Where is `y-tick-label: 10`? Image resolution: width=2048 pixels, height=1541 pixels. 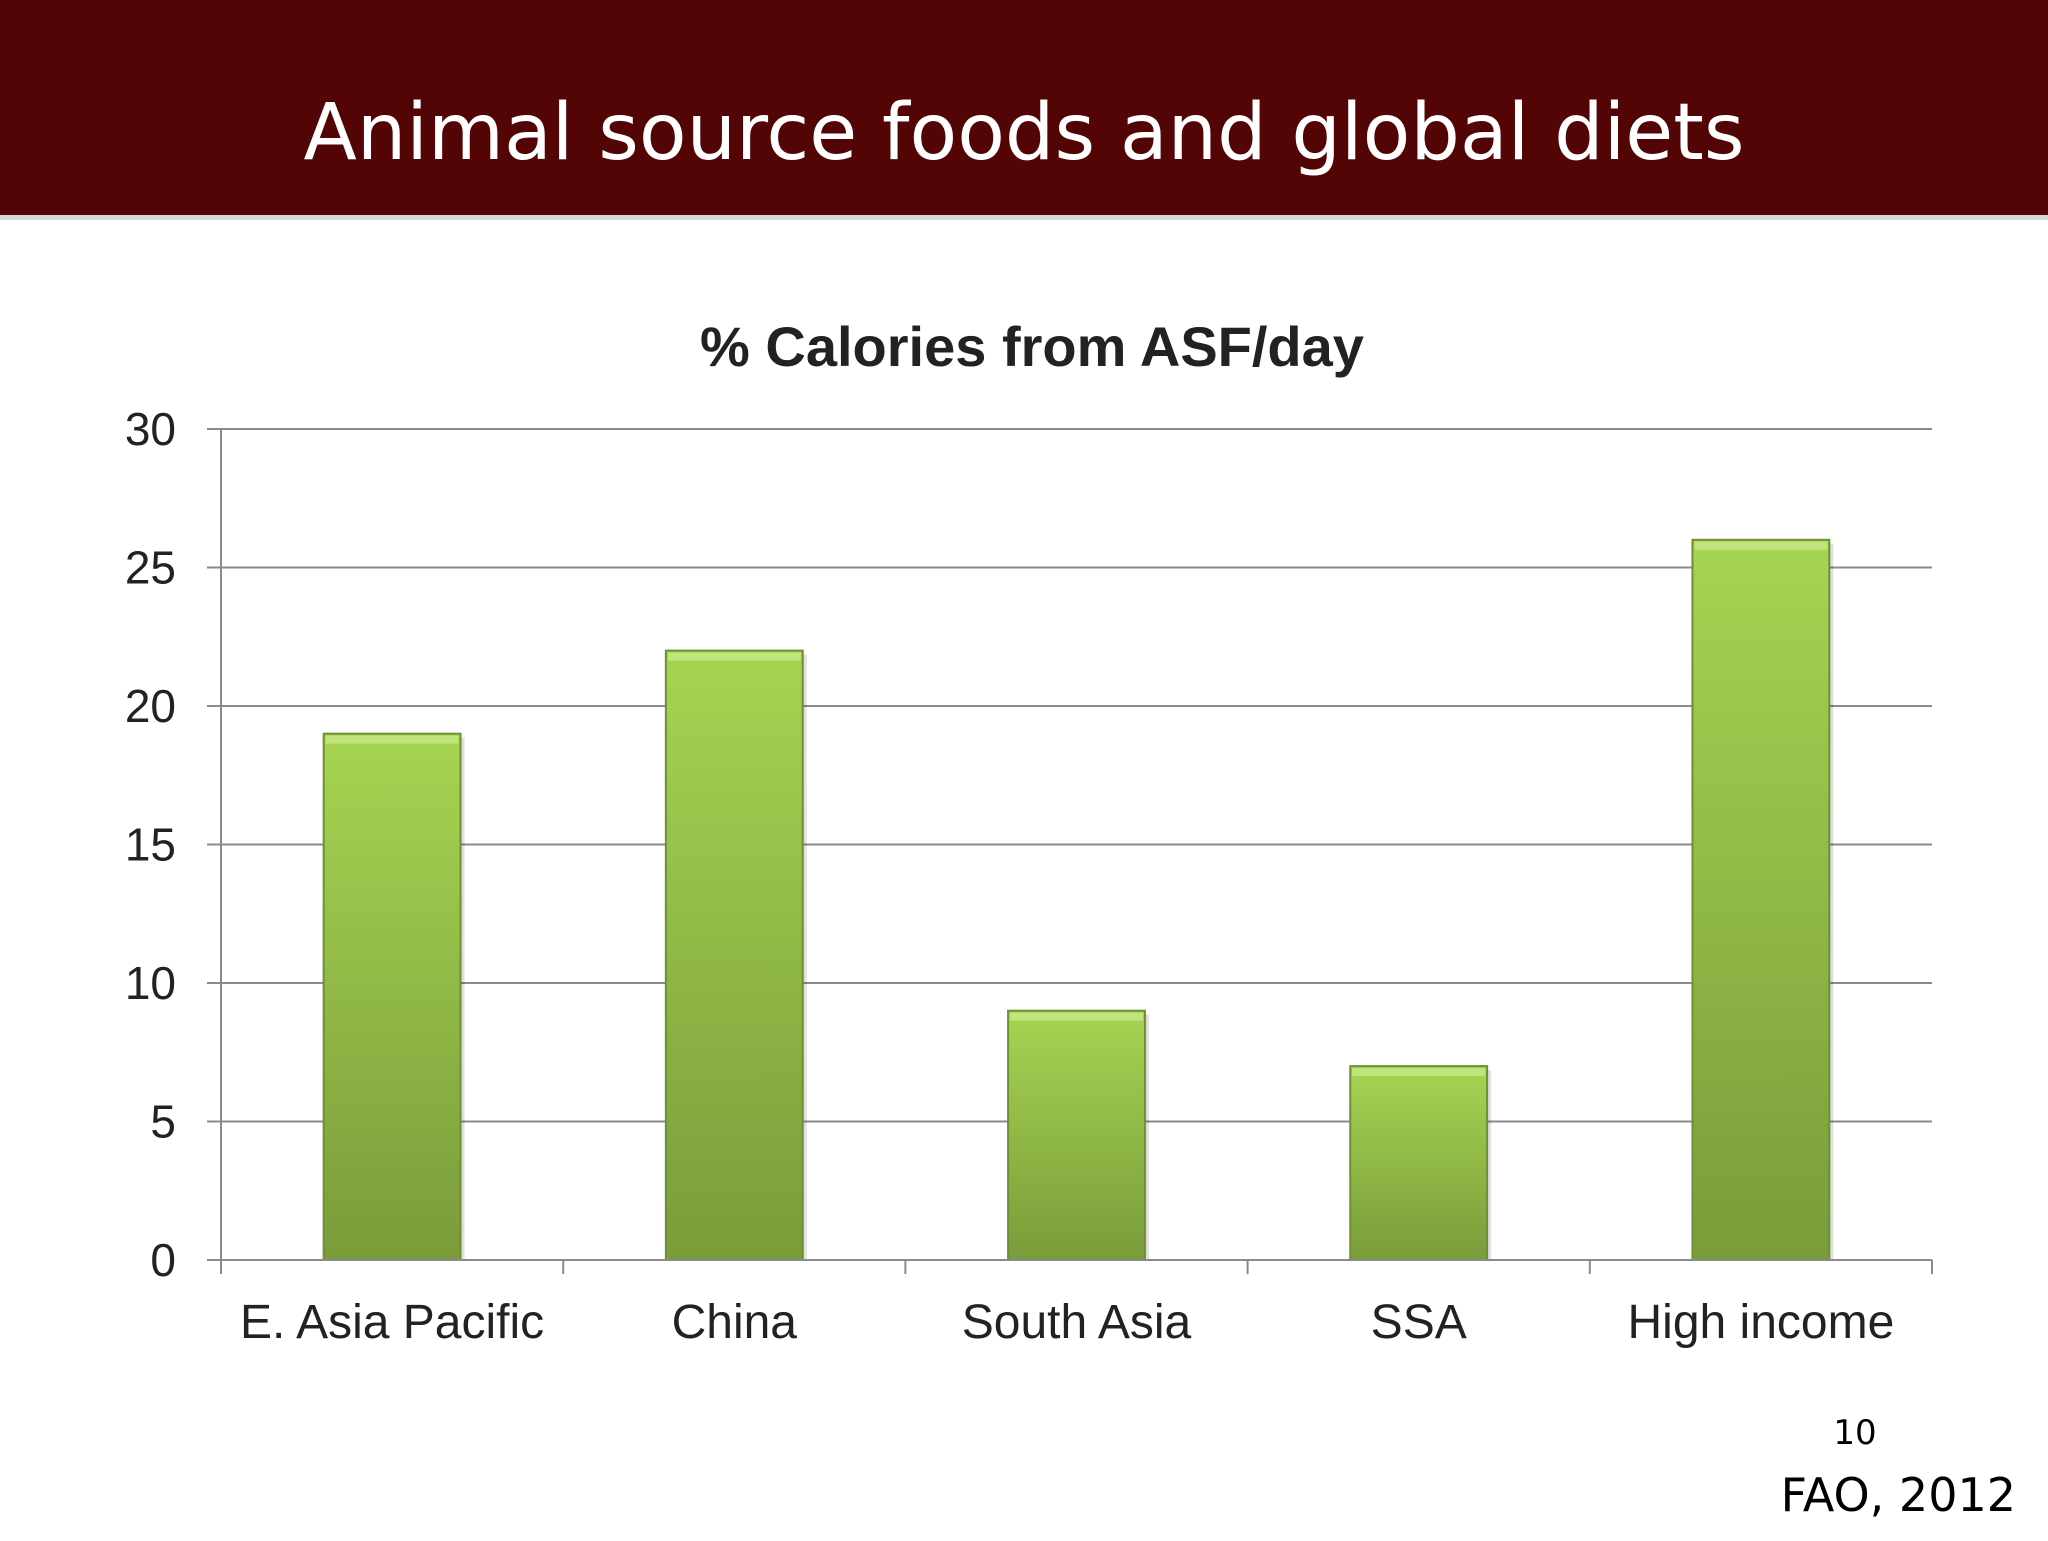 y-tick-label: 10 is located at coordinates (150, 983).